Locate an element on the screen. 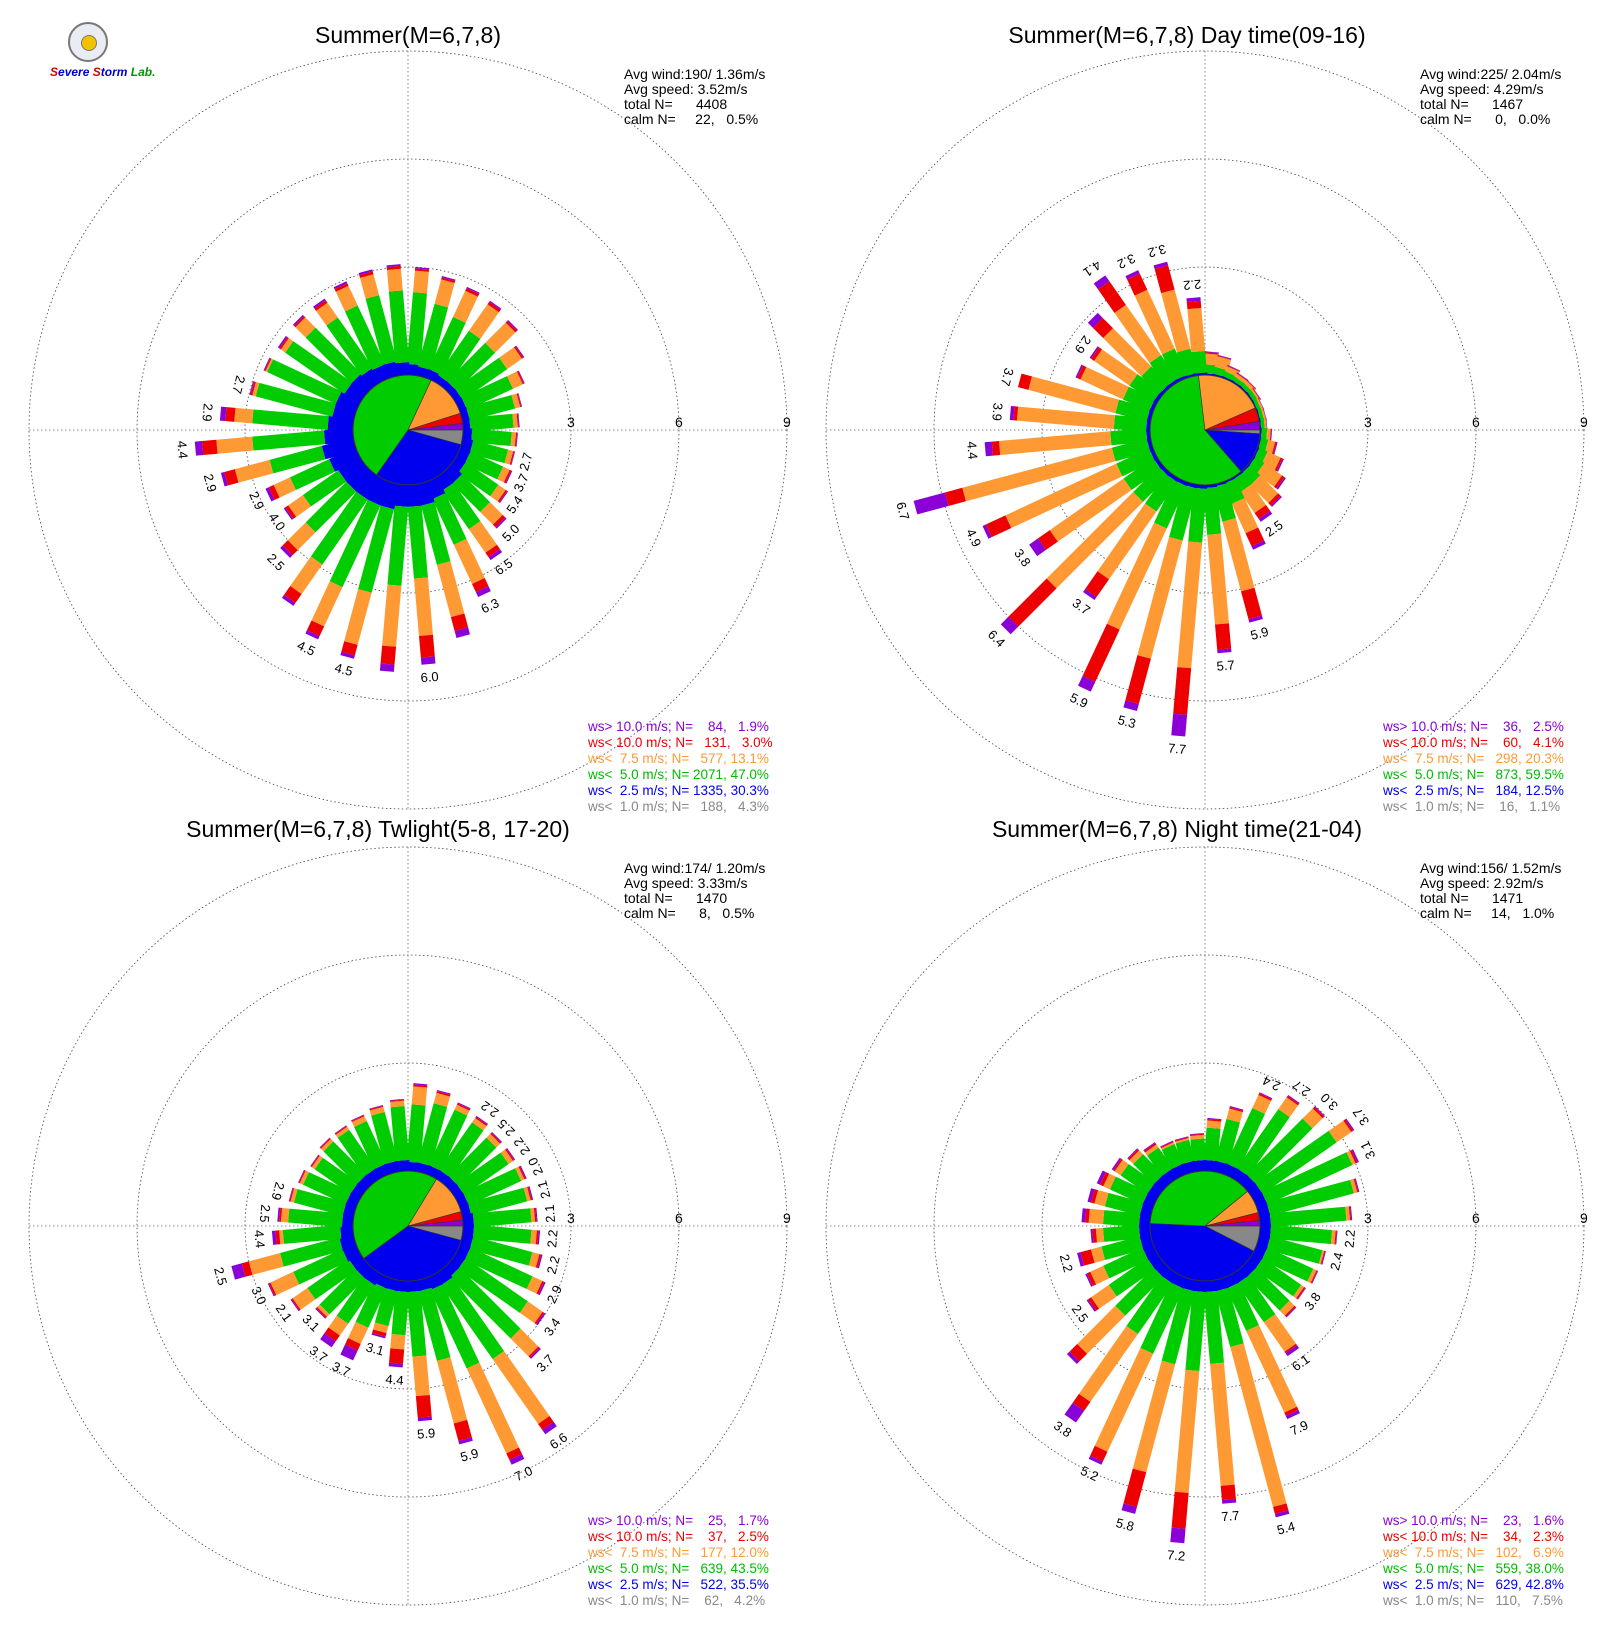 The image size is (1620, 1645). bar-value-label: 3.2 is located at coordinates (1126, 261).